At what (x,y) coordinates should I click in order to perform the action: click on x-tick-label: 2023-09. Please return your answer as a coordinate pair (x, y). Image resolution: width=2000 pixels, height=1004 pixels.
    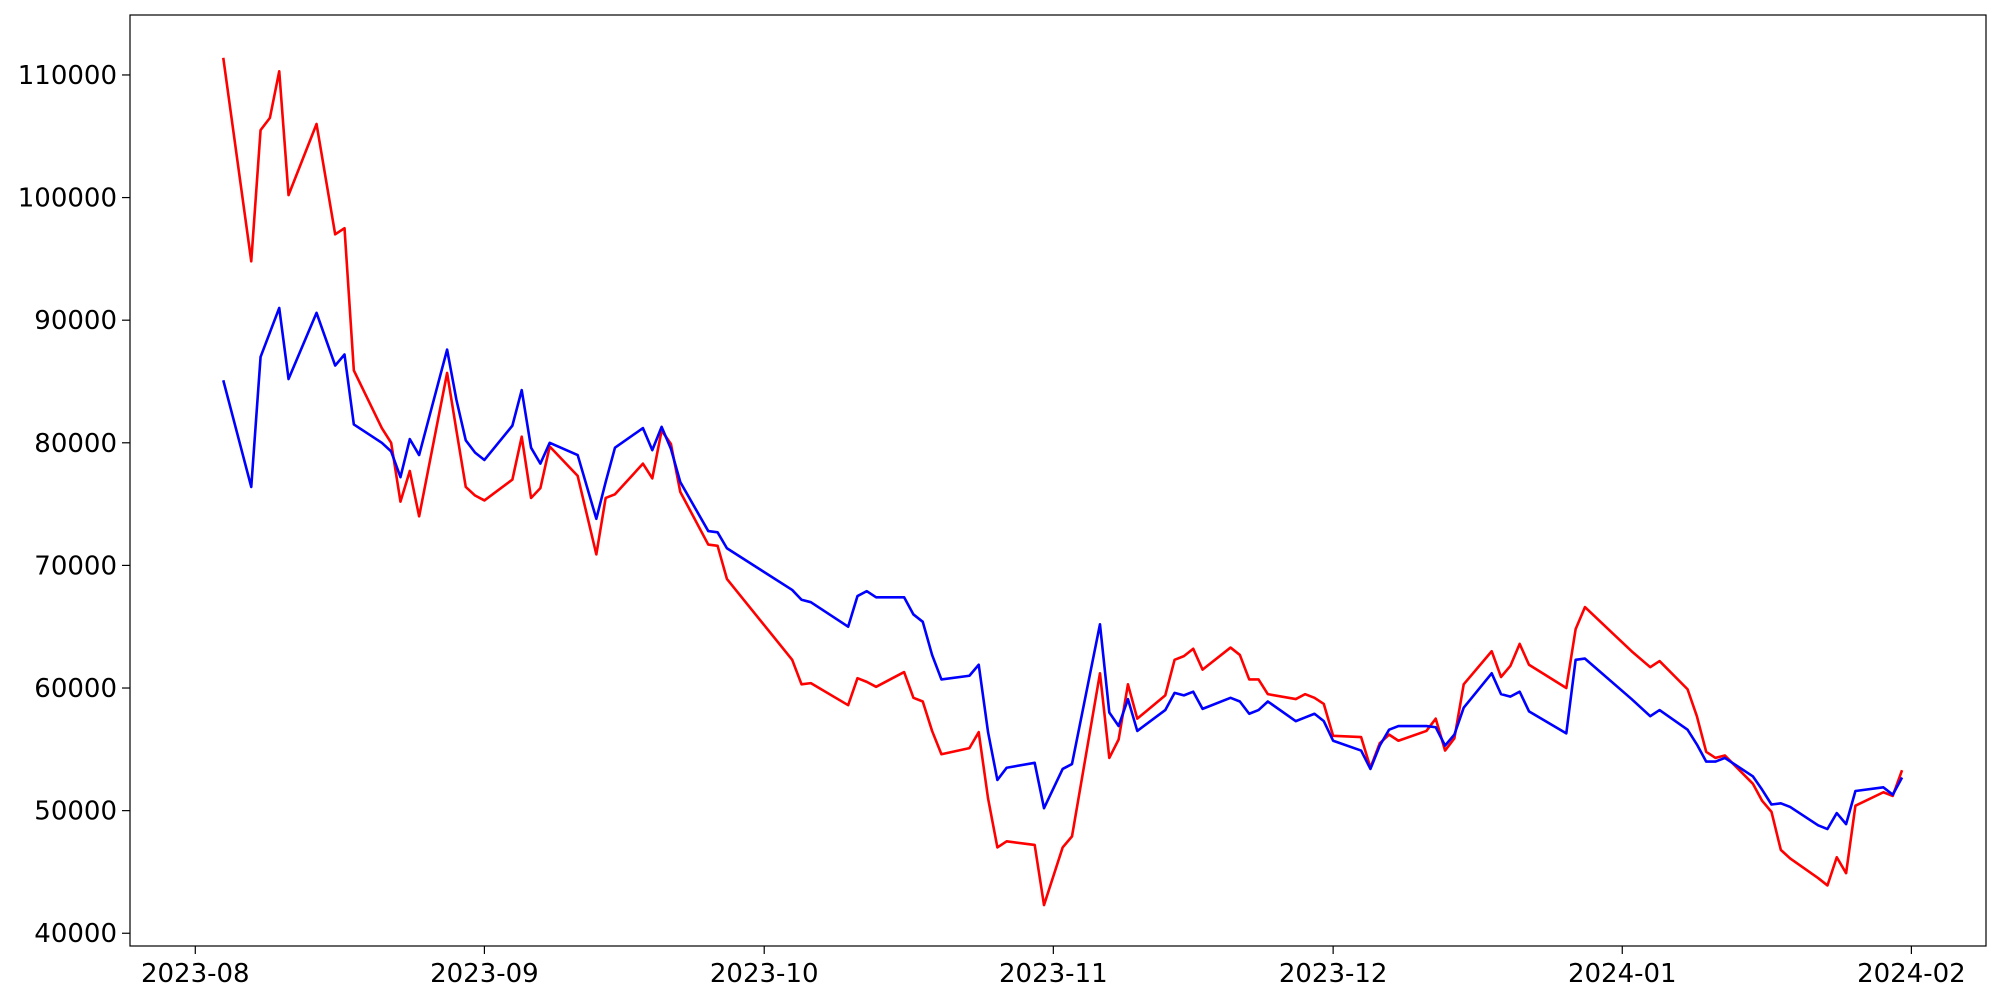
    Looking at the image, I should click on (484, 974).